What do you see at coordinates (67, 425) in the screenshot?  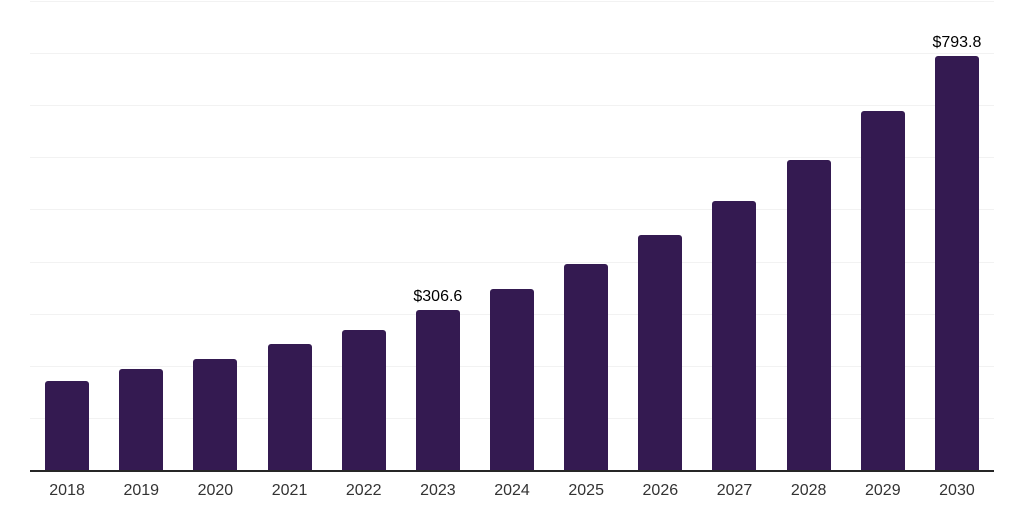 I see `bar-2018` at bounding box center [67, 425].